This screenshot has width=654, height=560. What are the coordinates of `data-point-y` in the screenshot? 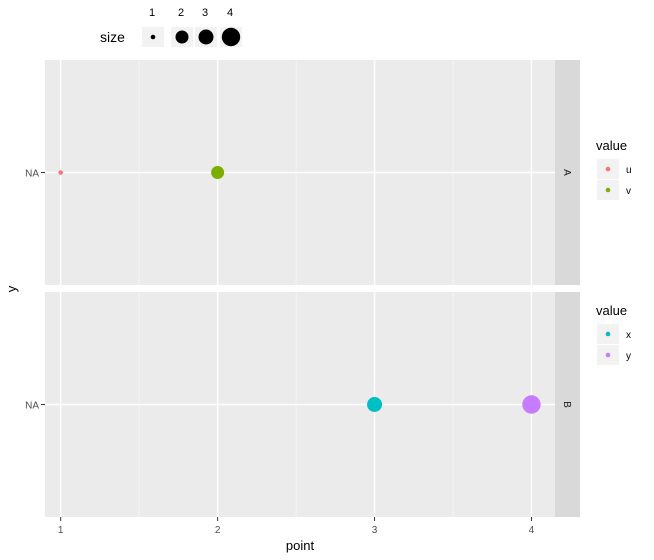 It's located at (531, 404).